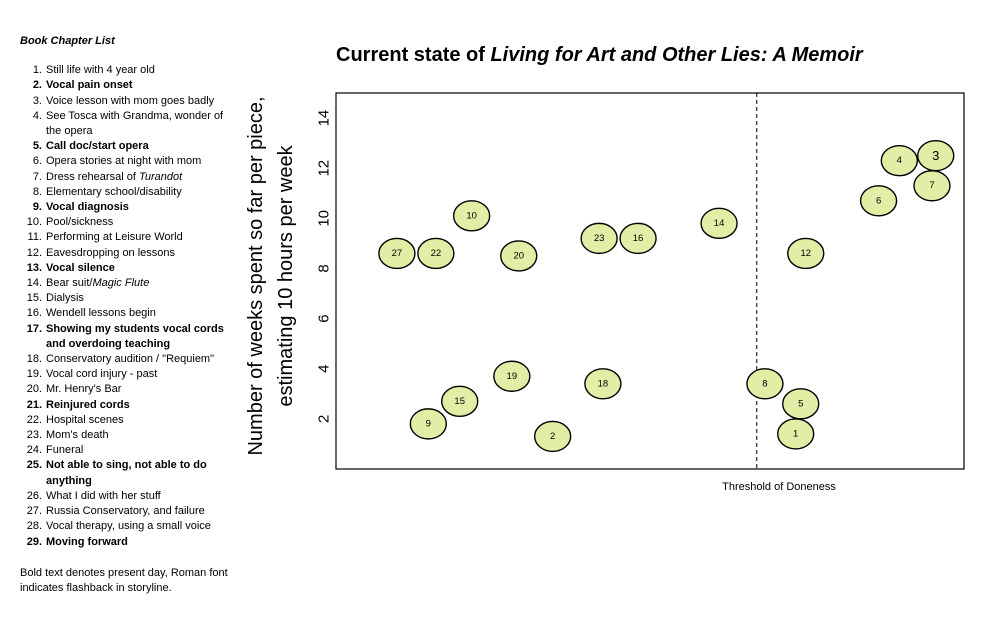 This screenshot has height=620, width=1000. I want to click on chapter-item: 21. Reinjured cords, so click(127, 405).